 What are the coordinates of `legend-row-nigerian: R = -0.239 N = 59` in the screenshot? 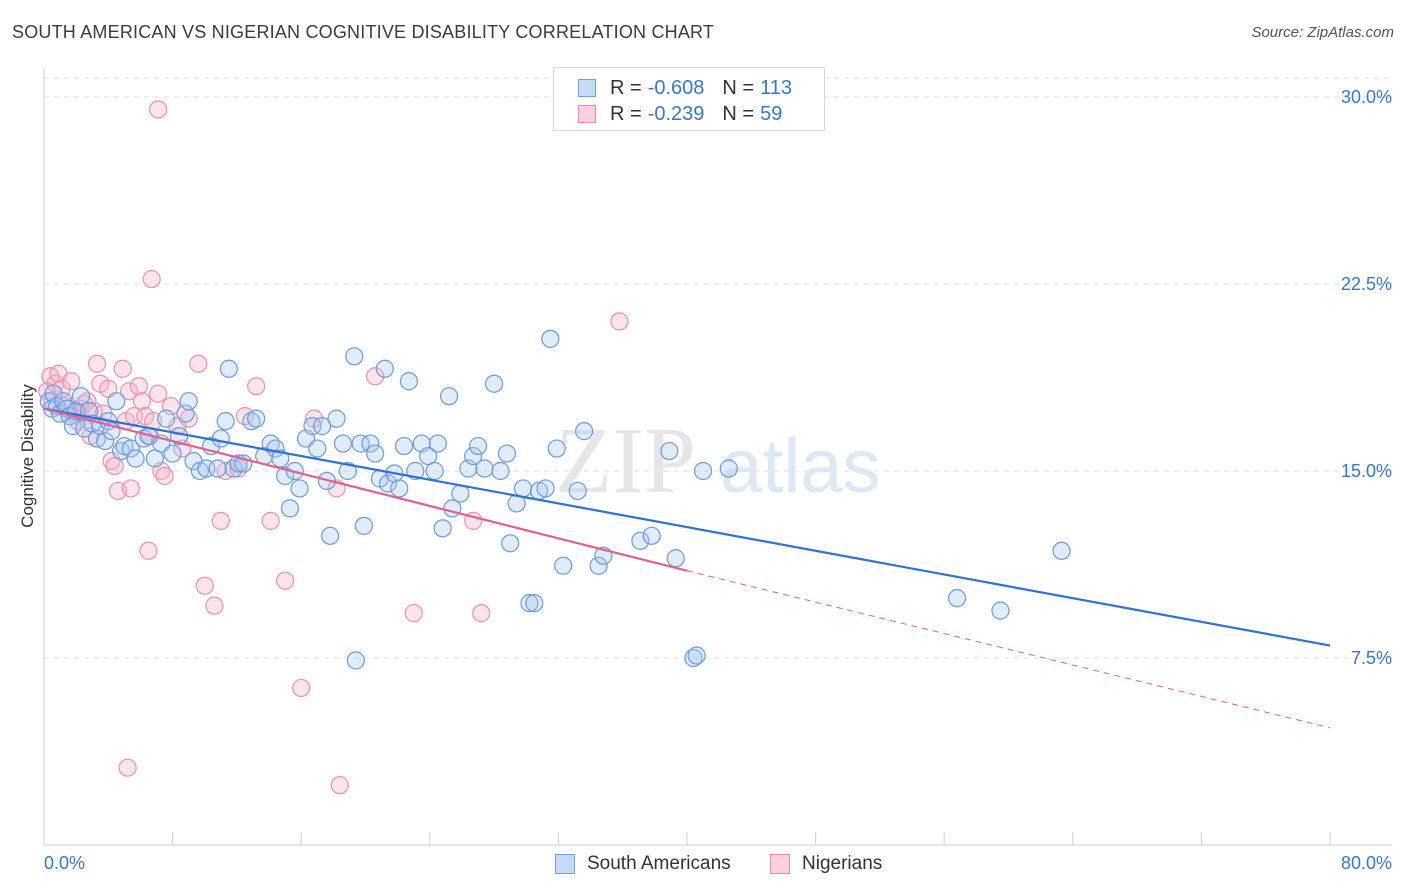 It's located at (680, 114).